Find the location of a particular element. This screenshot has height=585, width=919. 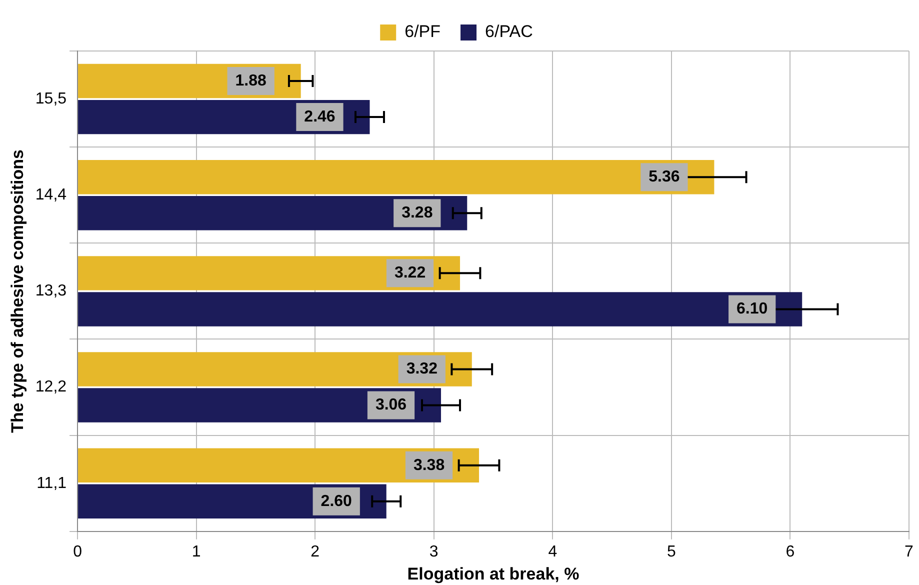

x-tick-label: 0 is located at coordinates (77, 551).